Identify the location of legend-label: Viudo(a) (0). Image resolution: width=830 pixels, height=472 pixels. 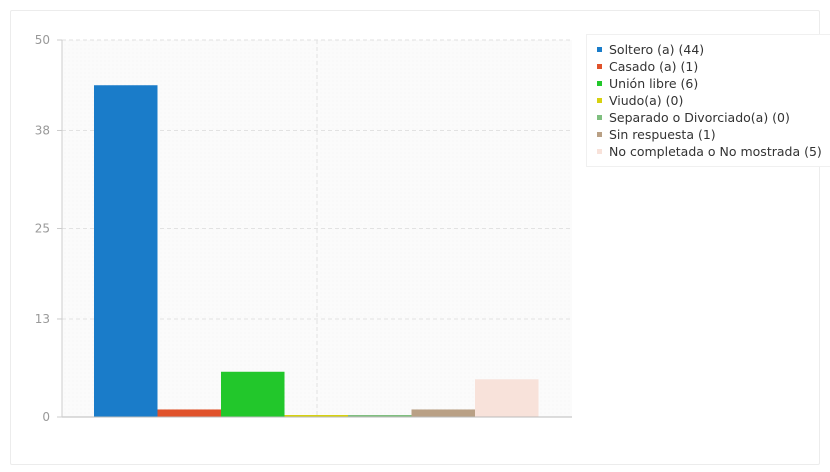
(646, 100).